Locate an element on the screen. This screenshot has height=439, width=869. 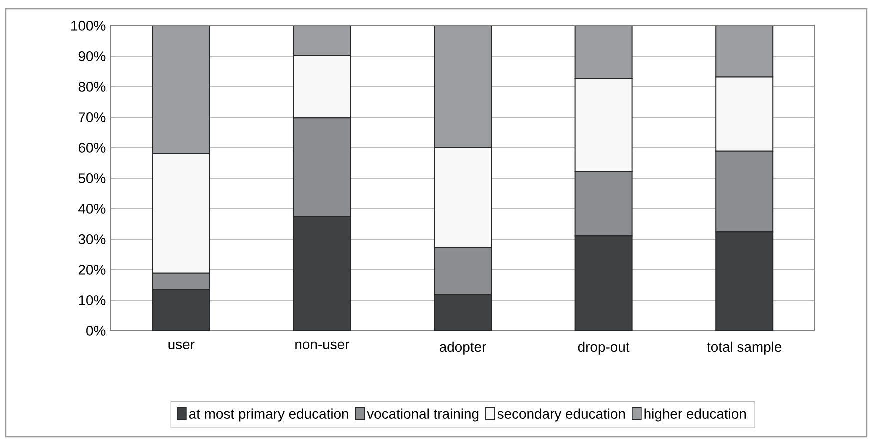
y-tick-label: 90% is located at coordinates (92, 57).